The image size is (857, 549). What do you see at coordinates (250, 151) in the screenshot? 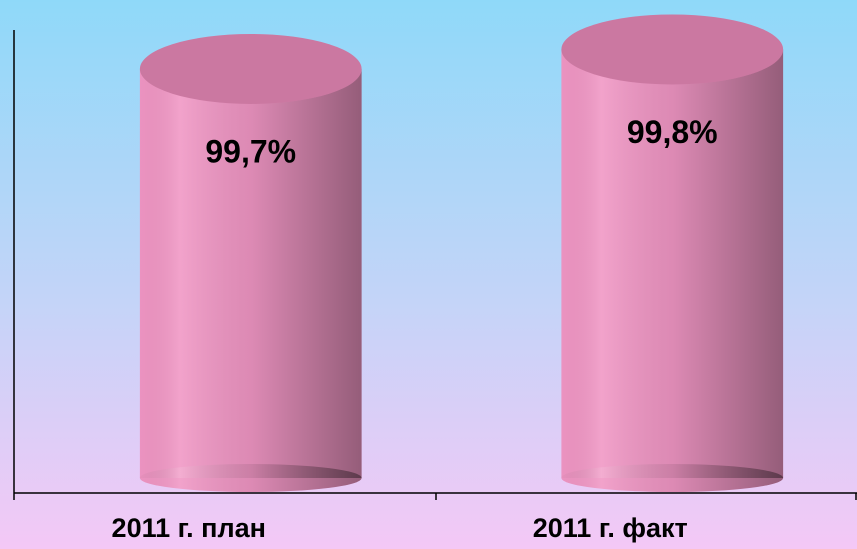
I see `value-label: 99,7%` at bounding box center [250, 151].